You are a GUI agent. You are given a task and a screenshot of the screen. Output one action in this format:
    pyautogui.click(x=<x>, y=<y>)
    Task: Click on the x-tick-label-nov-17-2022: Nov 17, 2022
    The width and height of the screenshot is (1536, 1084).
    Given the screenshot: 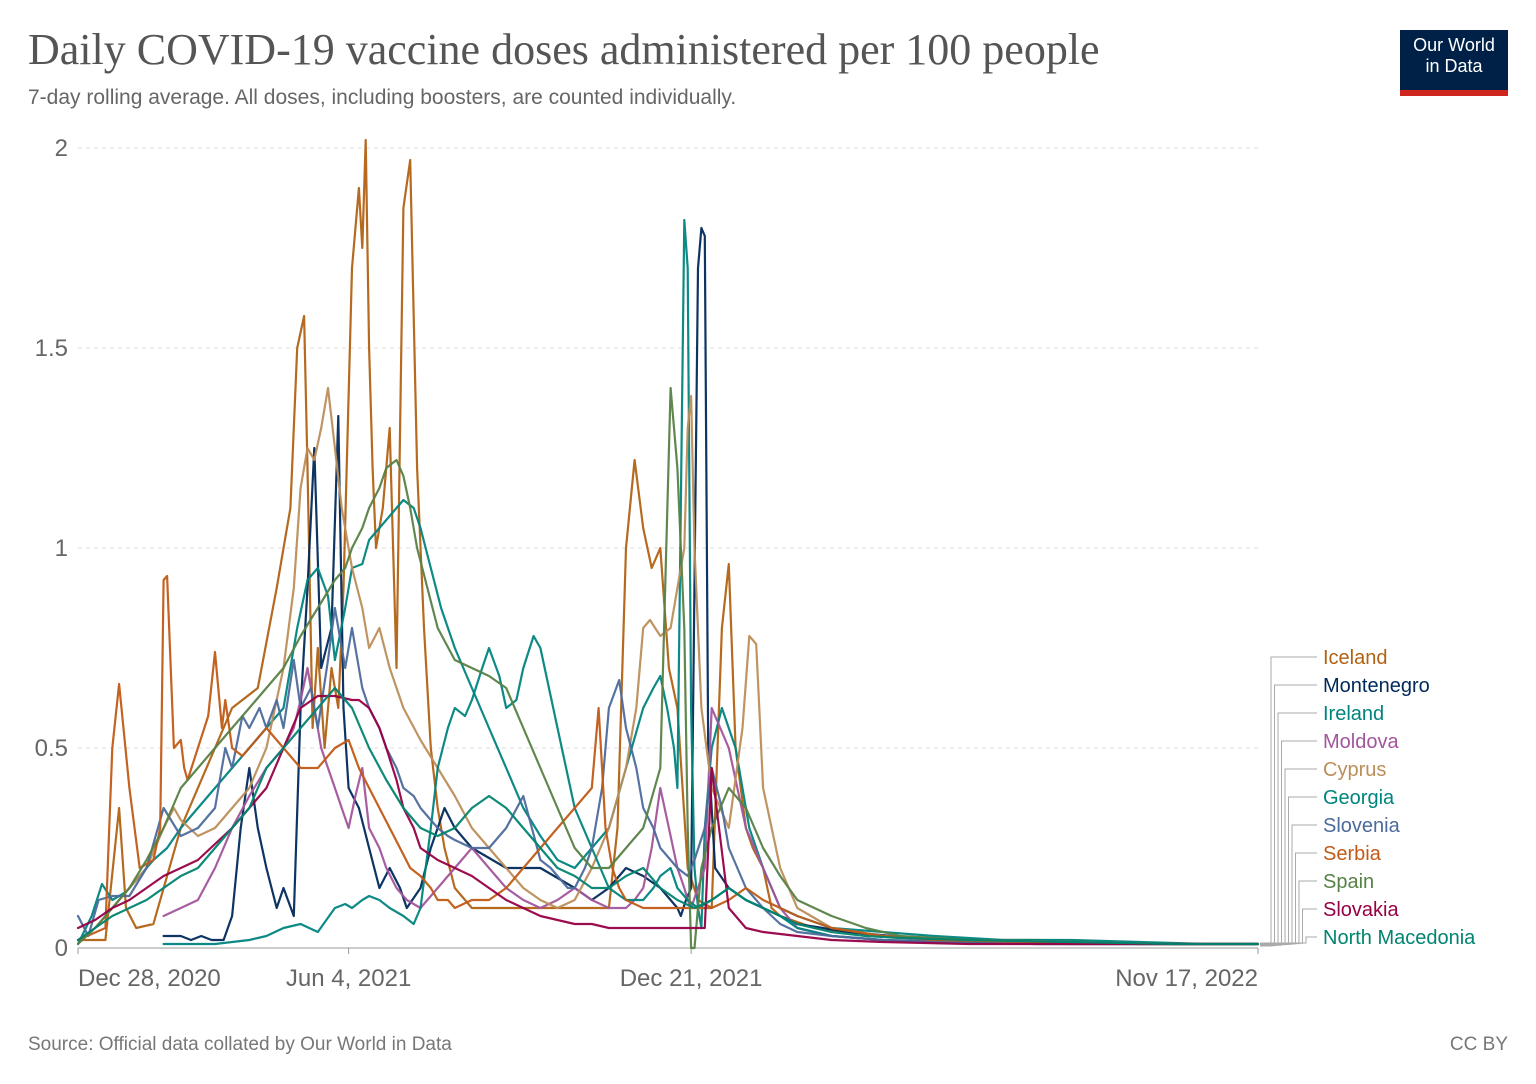 What is the action you would take?
    pyautogui.click(x=1186, y=978)
    